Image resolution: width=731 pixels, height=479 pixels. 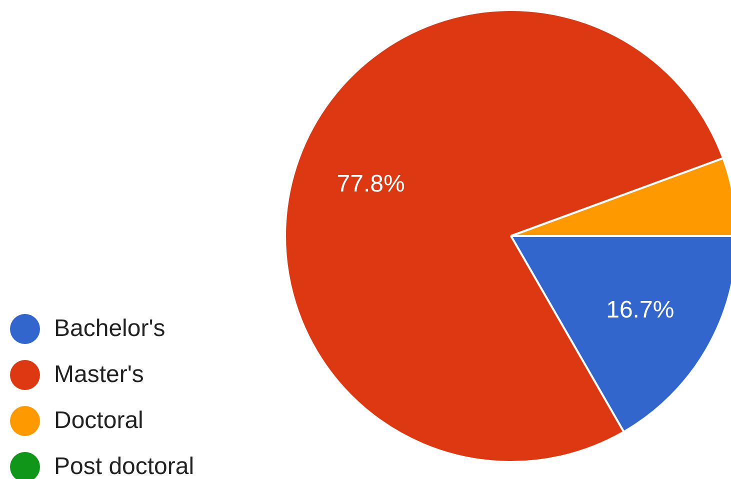 I want to click on legend-label: Bachelor's, so click(x=110, y=329).